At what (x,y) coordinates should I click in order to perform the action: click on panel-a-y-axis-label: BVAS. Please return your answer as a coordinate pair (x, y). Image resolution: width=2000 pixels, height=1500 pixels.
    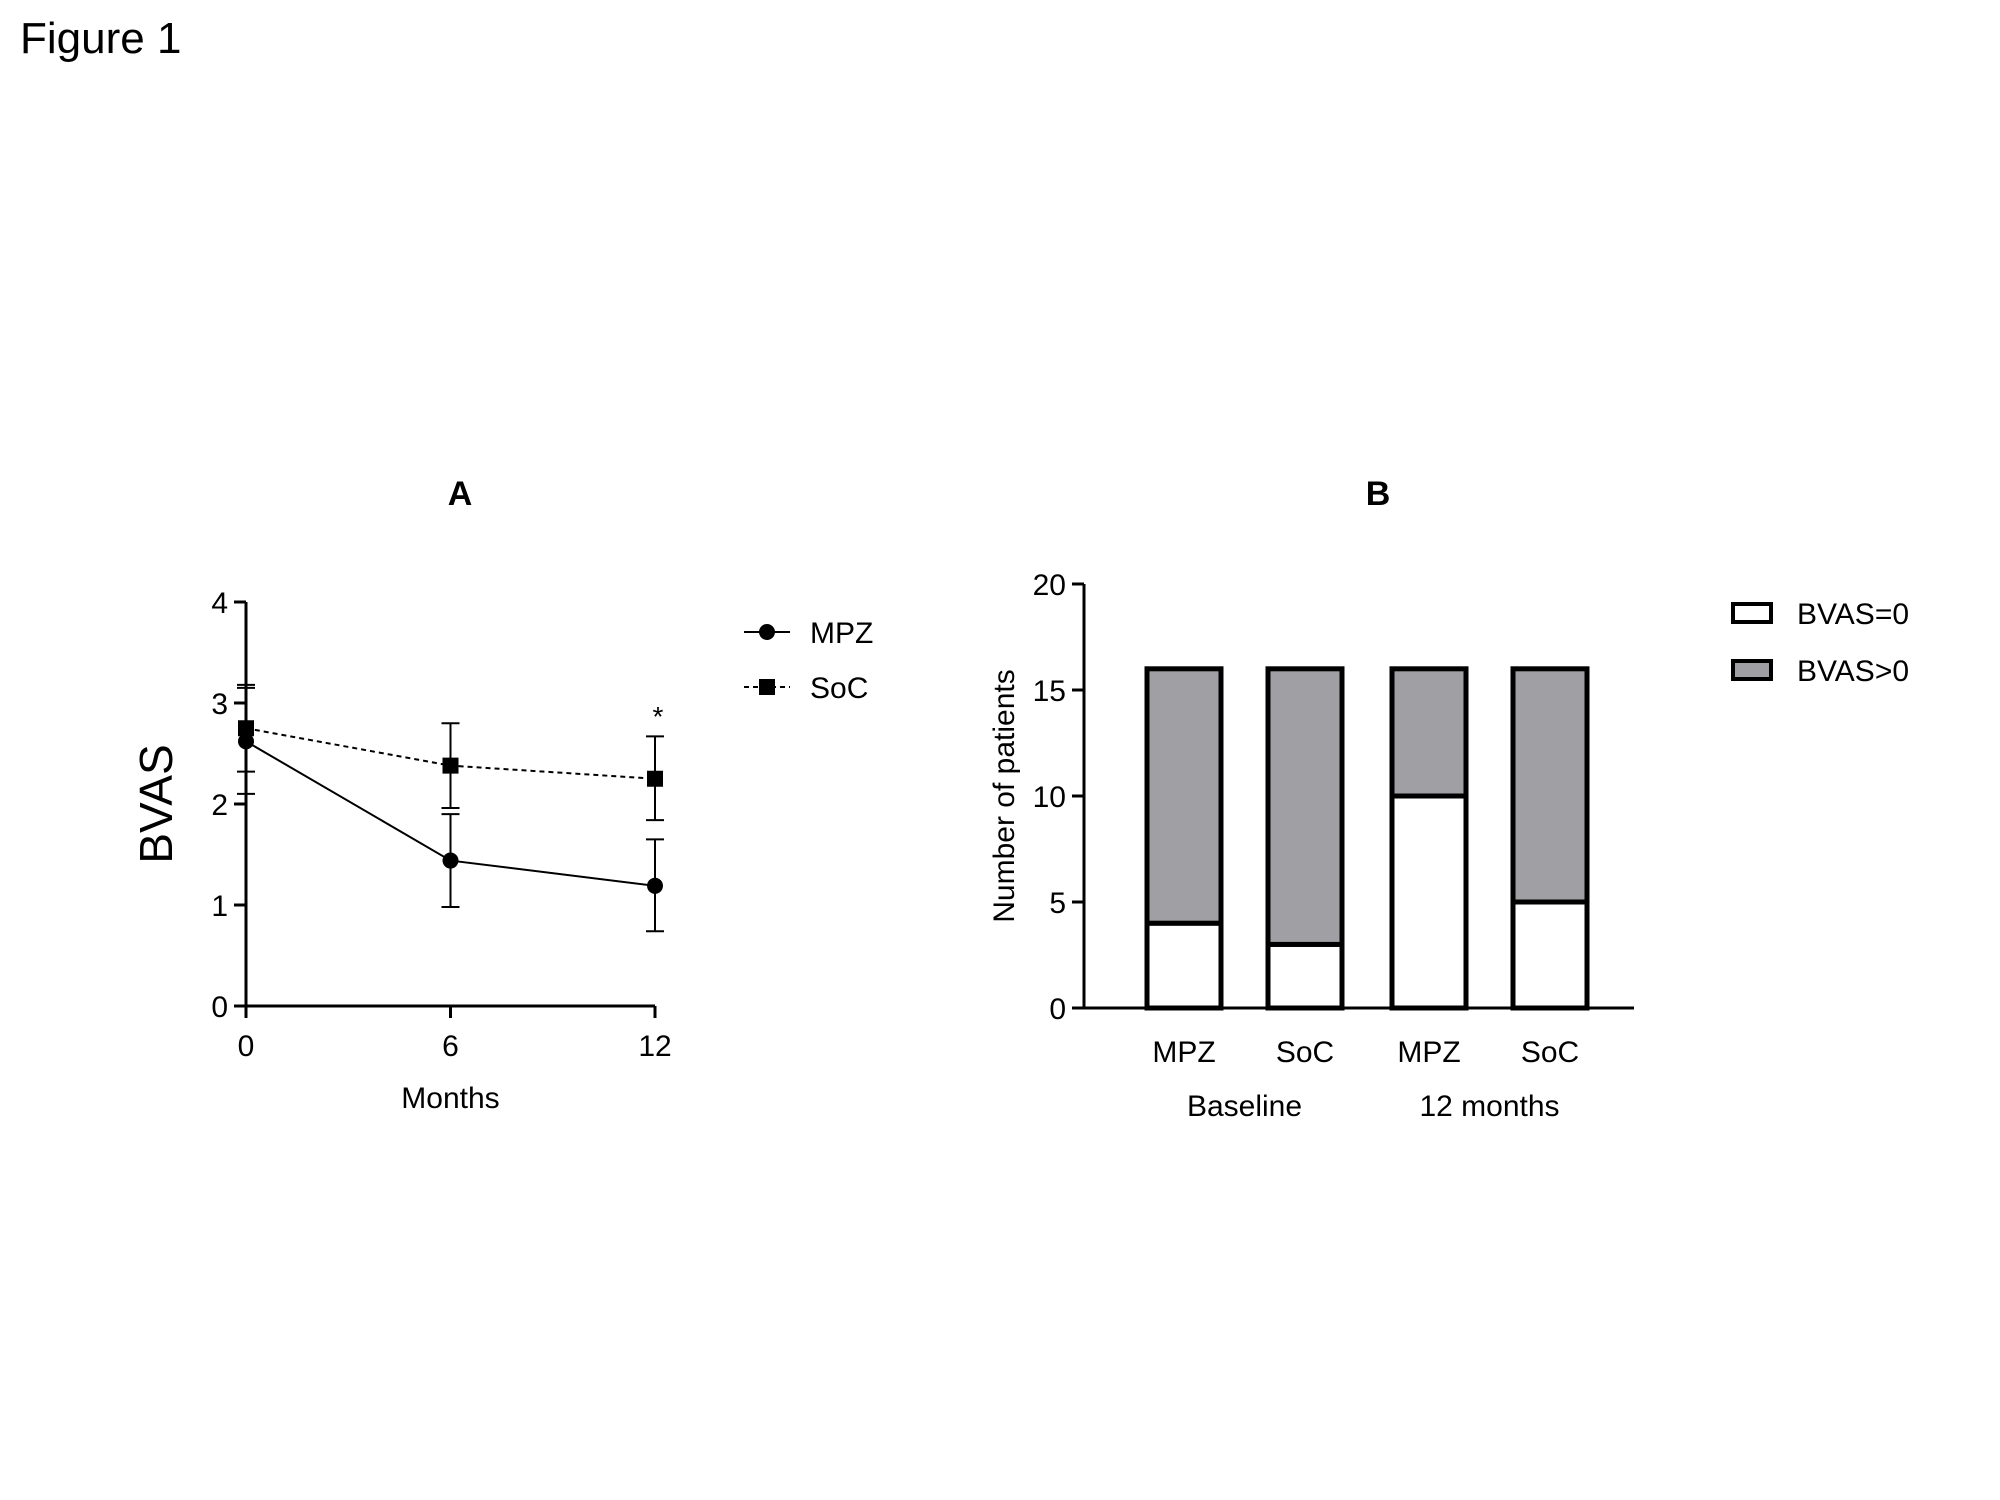
    Looking at the image, I should click on (156, 803).